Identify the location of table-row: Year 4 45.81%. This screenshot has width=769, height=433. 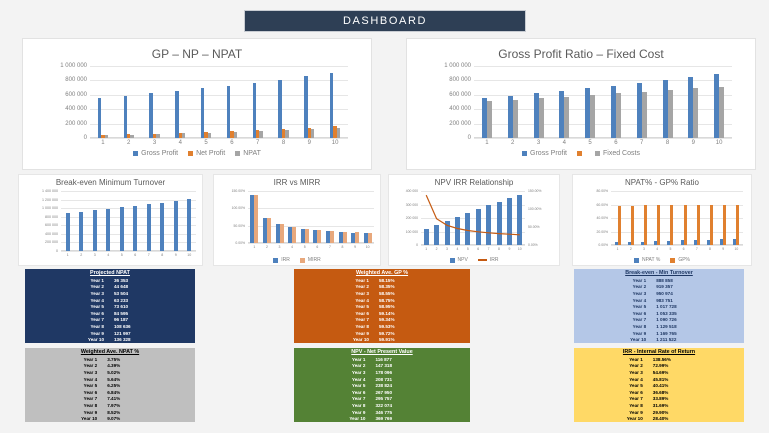
(659, 379).